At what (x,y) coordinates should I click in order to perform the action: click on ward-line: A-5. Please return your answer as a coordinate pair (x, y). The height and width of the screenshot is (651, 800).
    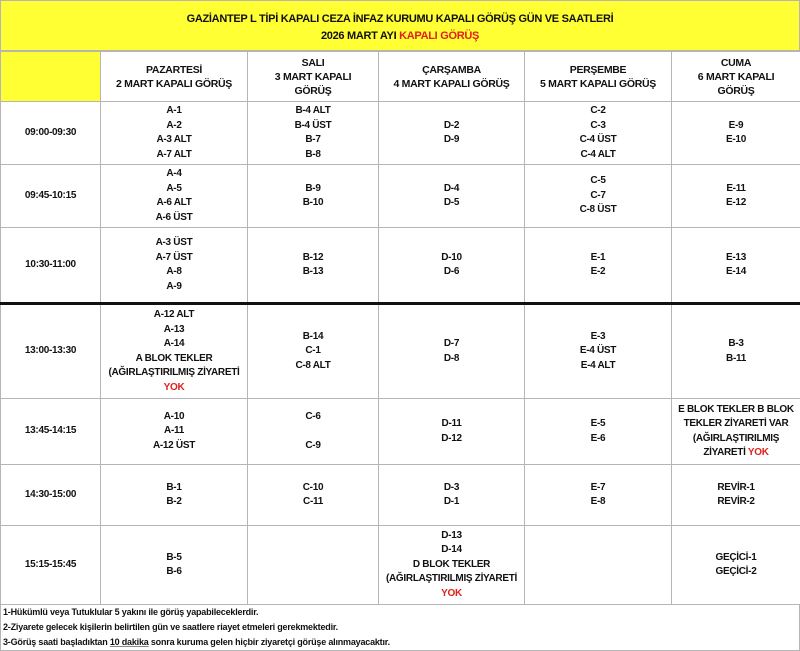
    Looking at the image, I should click on (174, 189).